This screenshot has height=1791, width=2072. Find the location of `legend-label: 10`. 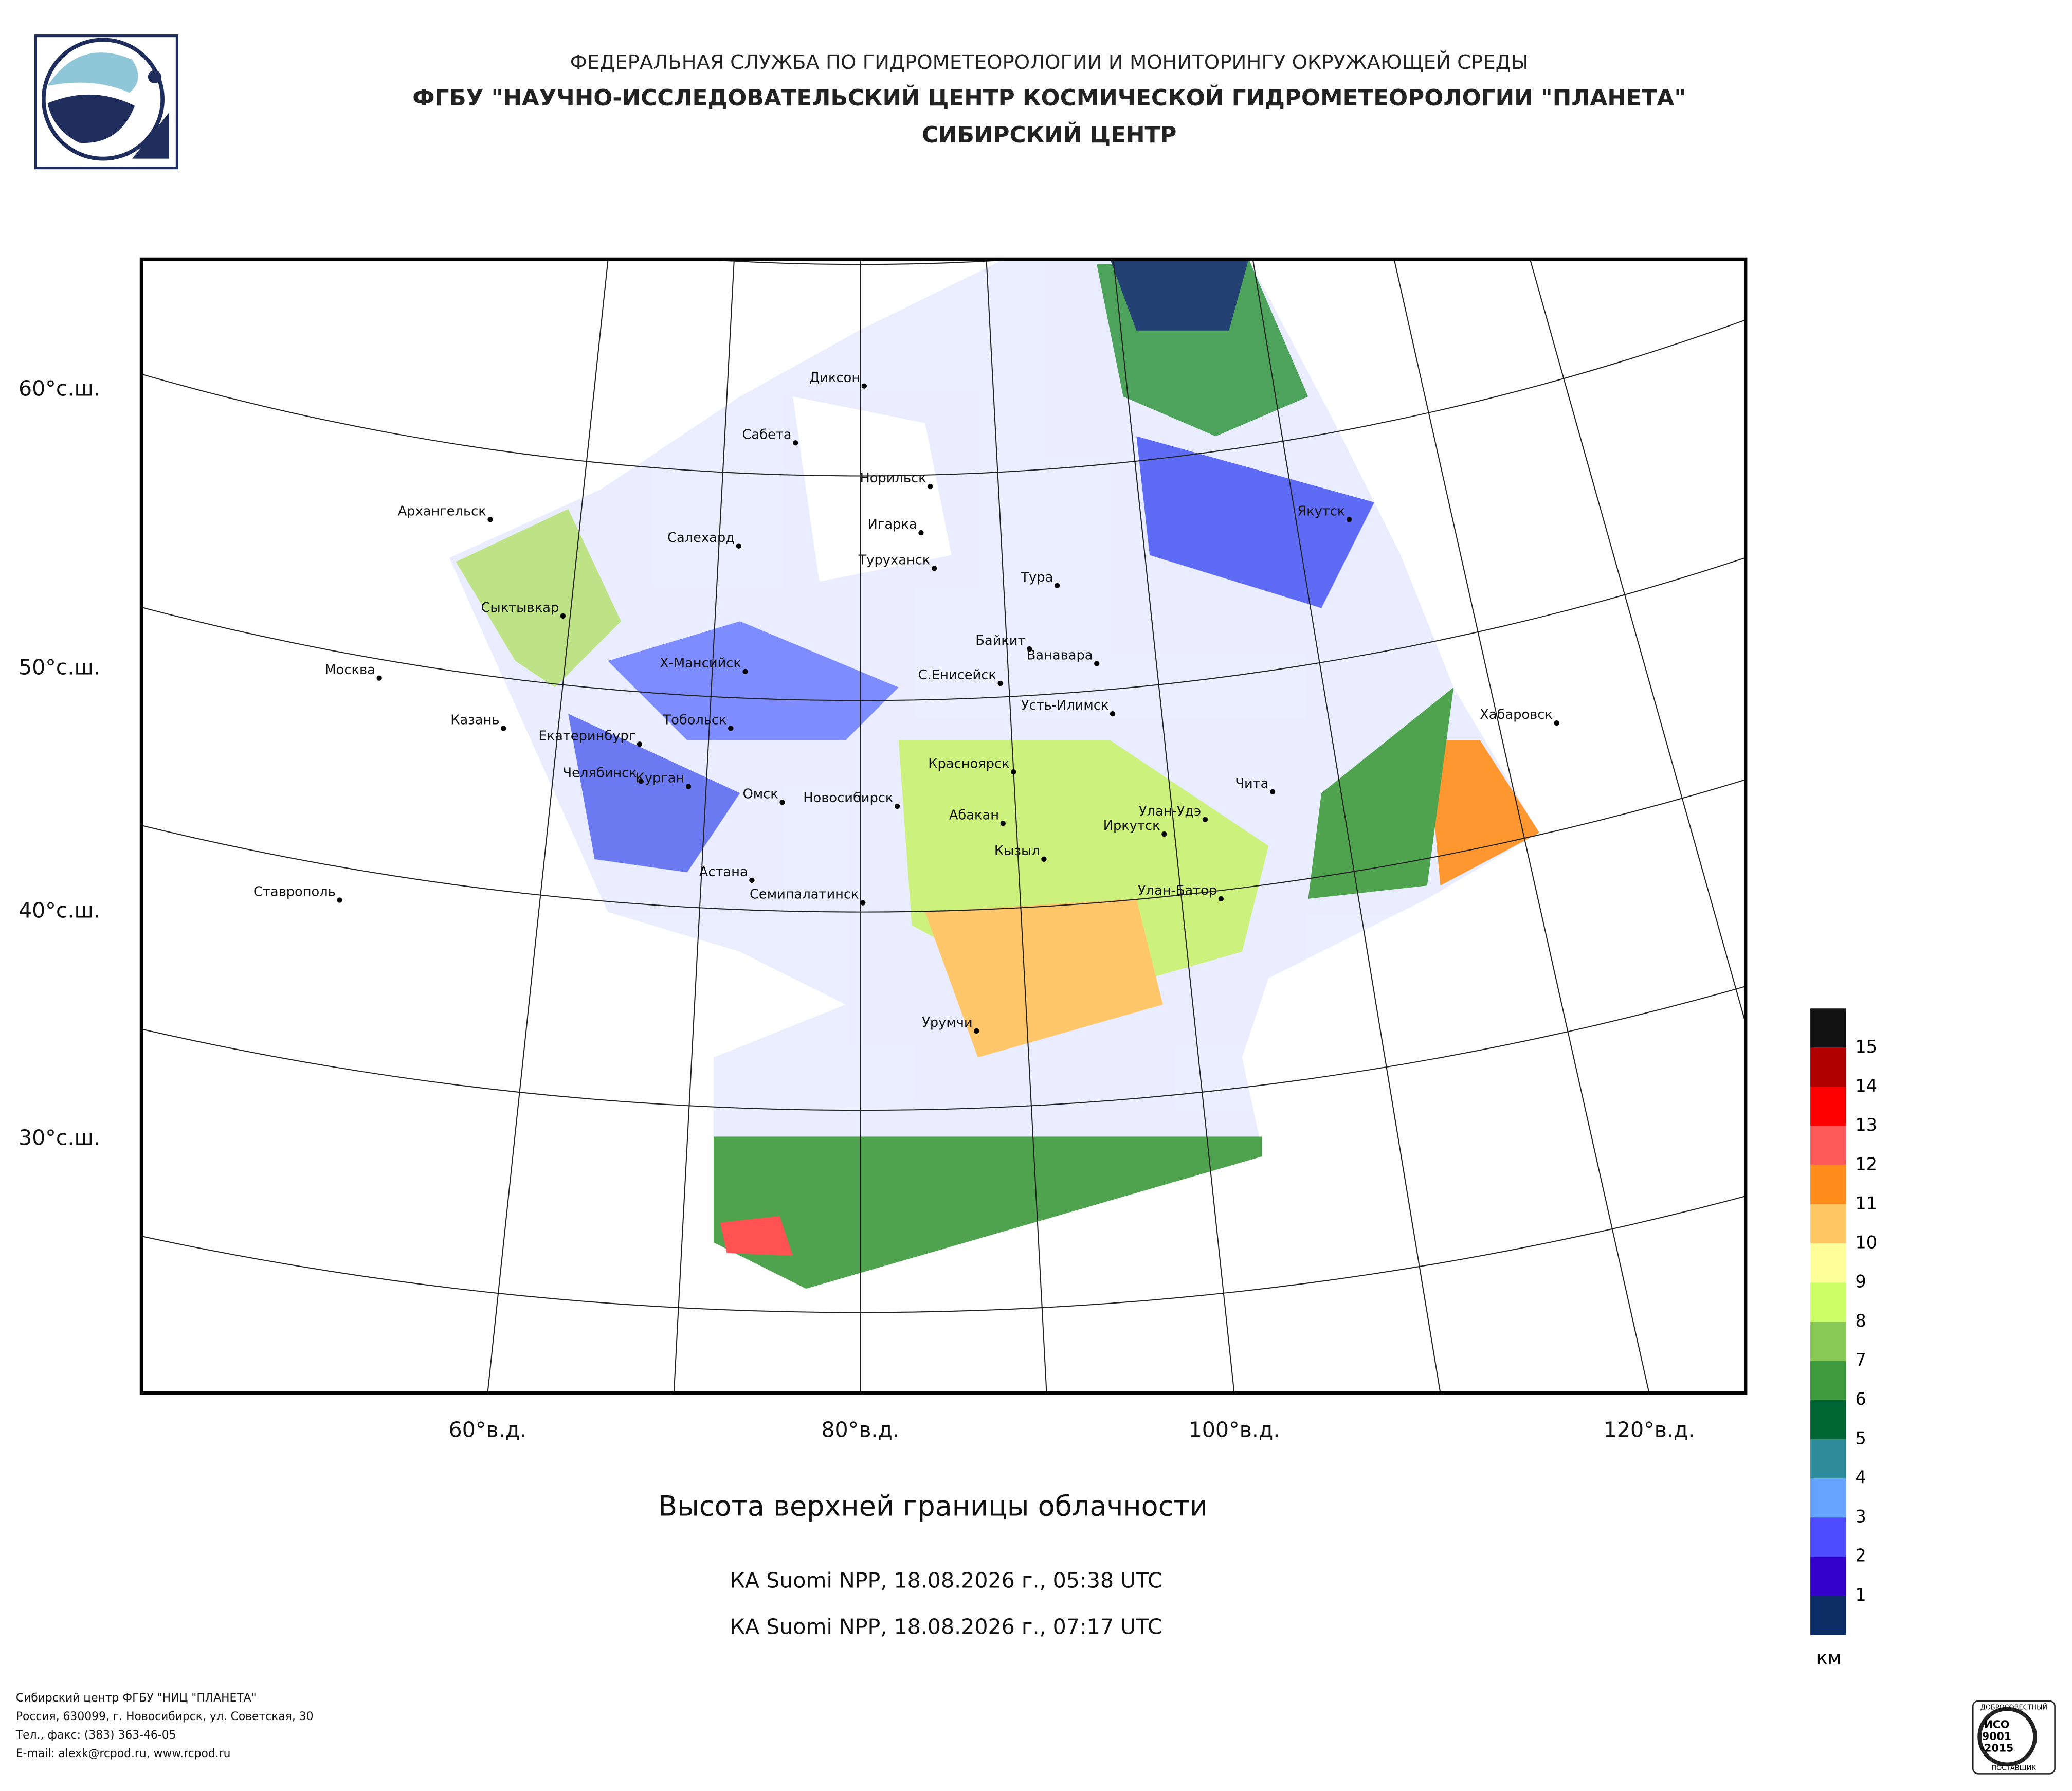

legend-label: 10 is located at coordinates (1866, 1243).